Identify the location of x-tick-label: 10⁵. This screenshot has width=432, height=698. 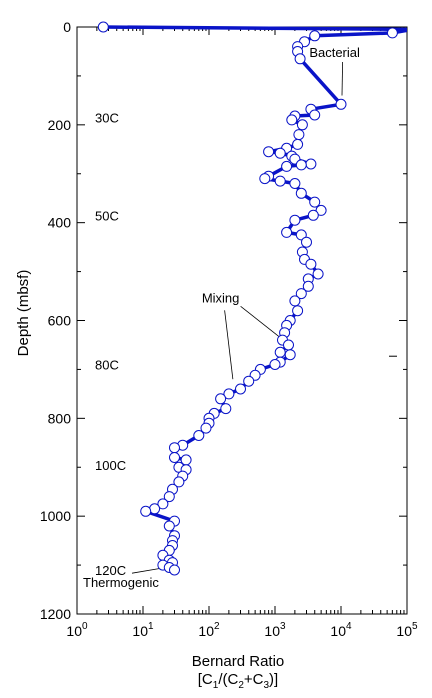
(407, 630).